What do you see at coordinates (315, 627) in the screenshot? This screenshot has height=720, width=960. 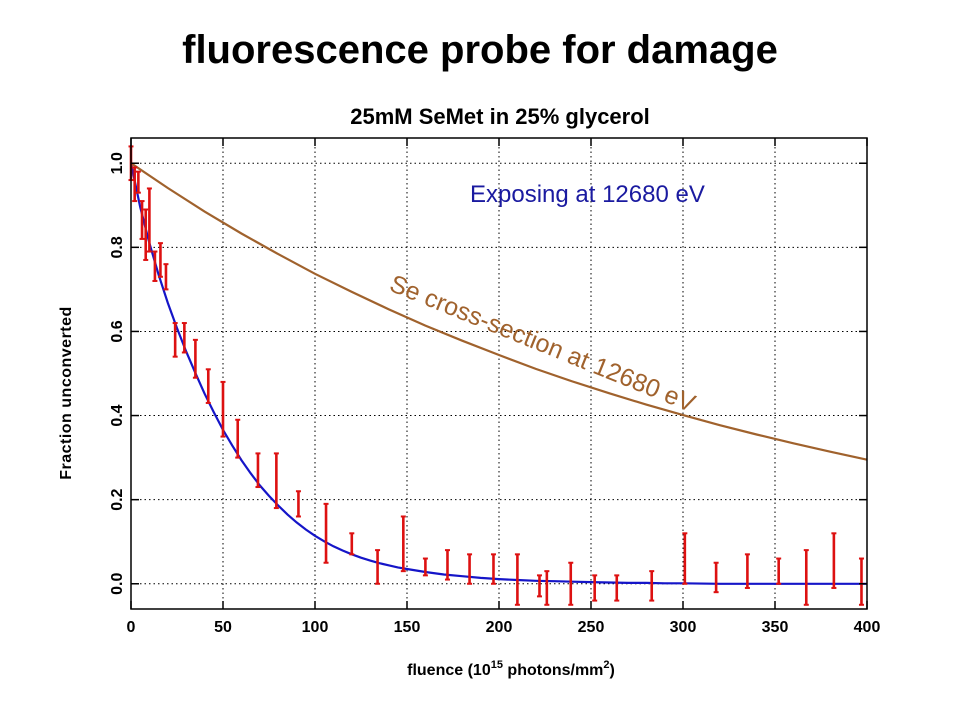 I see `x-tick-label: 100` at bounding box center [315, 627].